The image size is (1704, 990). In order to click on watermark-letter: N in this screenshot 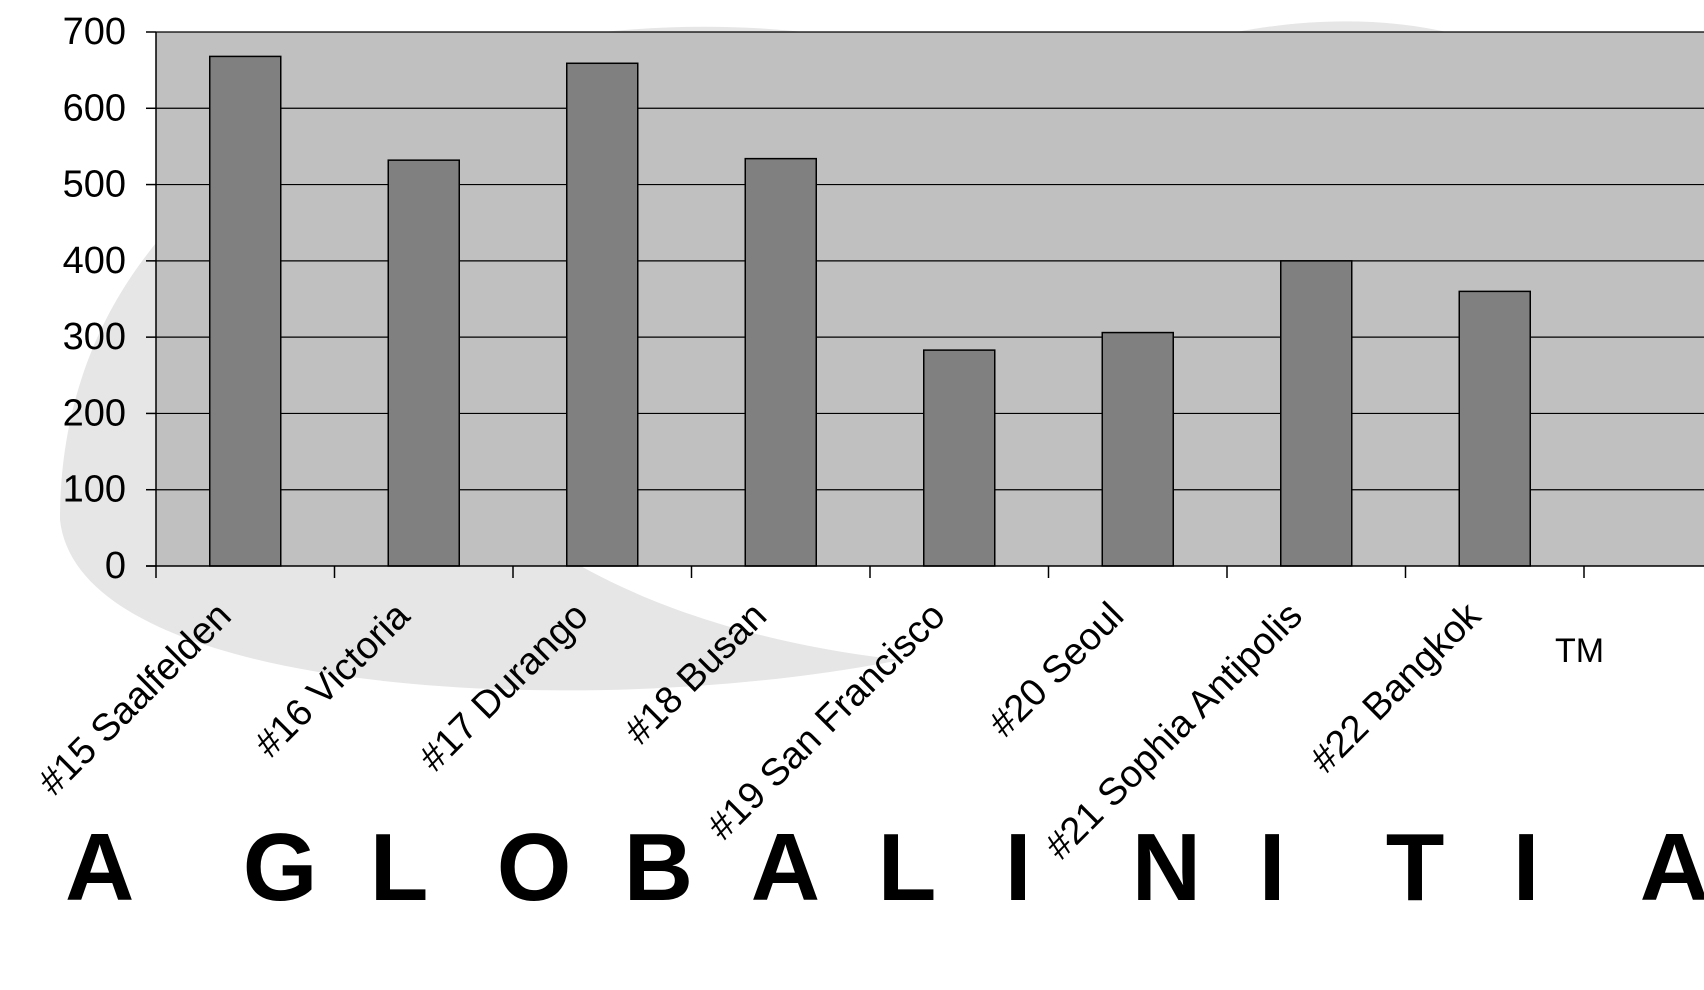, I will do `click(1166, 867)`.